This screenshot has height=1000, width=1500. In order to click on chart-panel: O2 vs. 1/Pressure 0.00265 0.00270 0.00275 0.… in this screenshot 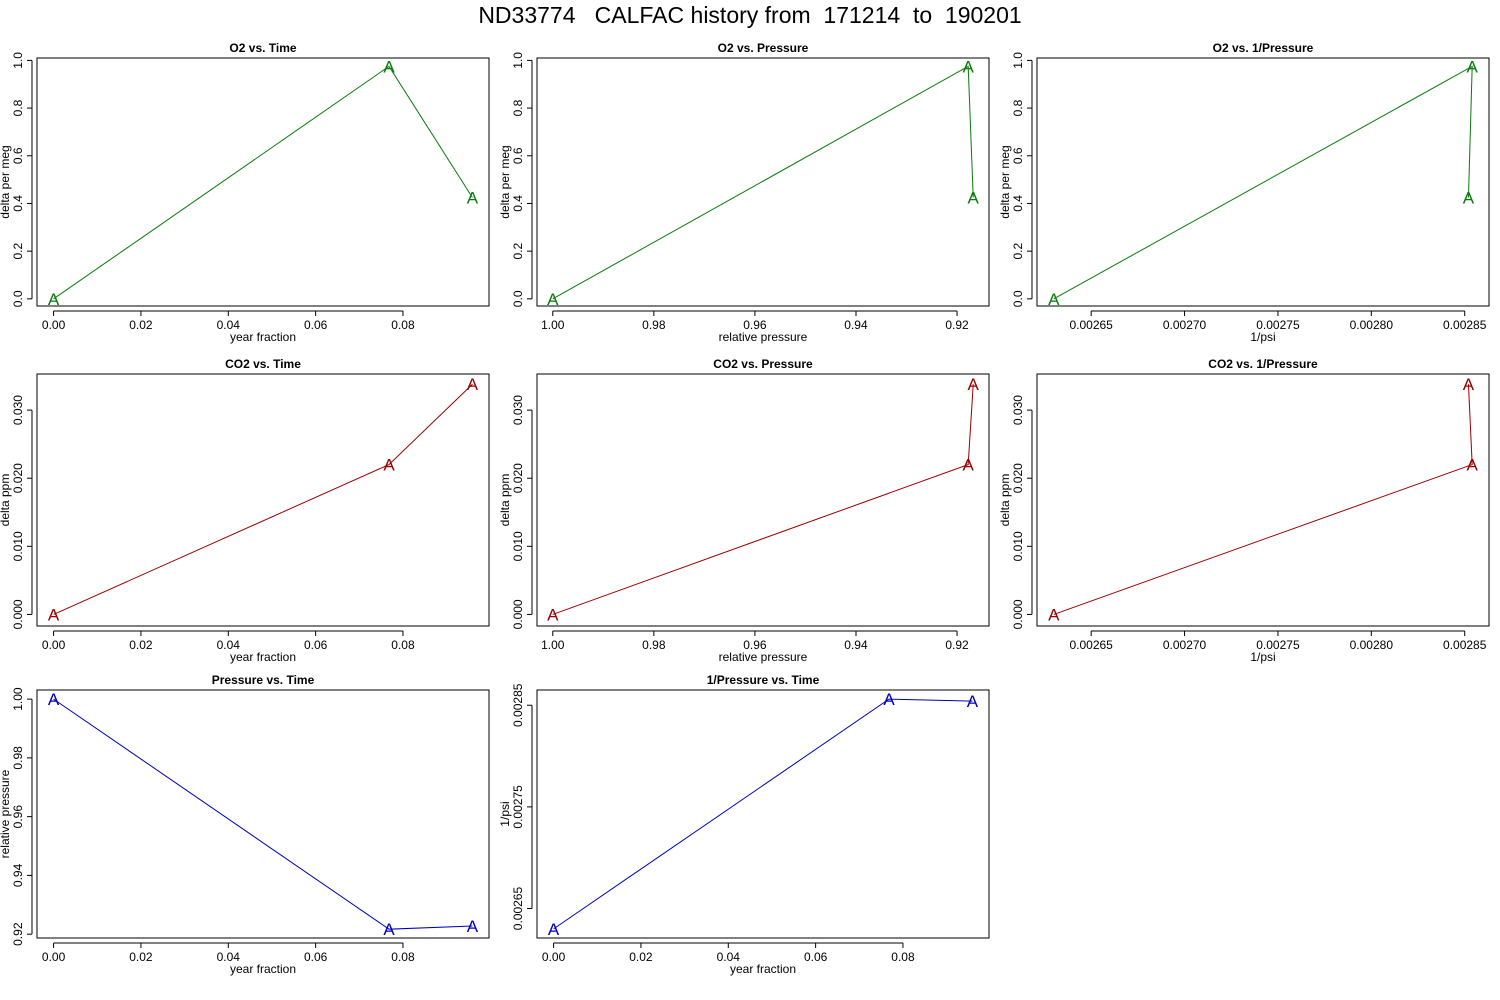, I will do `click(1244, 192)`.